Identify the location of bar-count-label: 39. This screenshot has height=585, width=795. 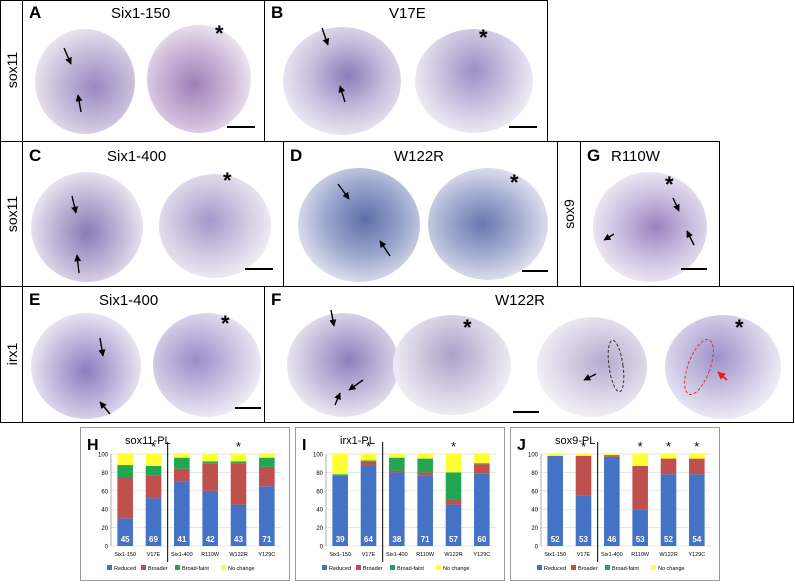
(340, 539).